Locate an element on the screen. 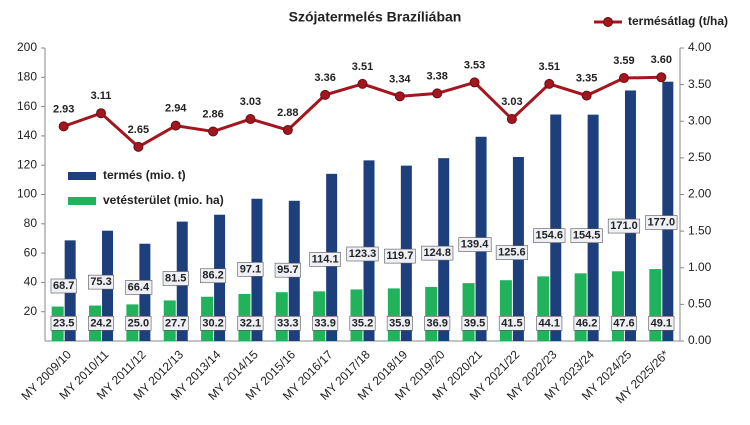 The height and width of the screenshot is (425, 750). value-label: 95.7 is located at coordinates (287, 270).